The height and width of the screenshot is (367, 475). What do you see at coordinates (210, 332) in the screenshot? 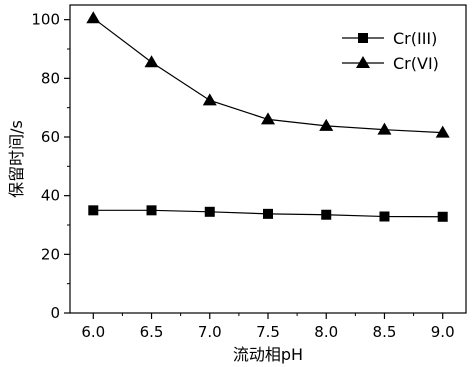
I see `x-tick-label: 7.0` at bounding box center [210, 332].